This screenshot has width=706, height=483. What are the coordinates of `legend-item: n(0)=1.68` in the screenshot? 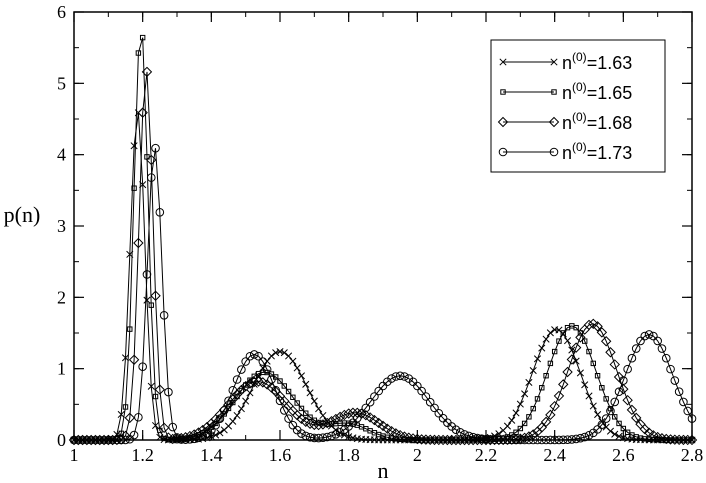 It's located at (564, 121).